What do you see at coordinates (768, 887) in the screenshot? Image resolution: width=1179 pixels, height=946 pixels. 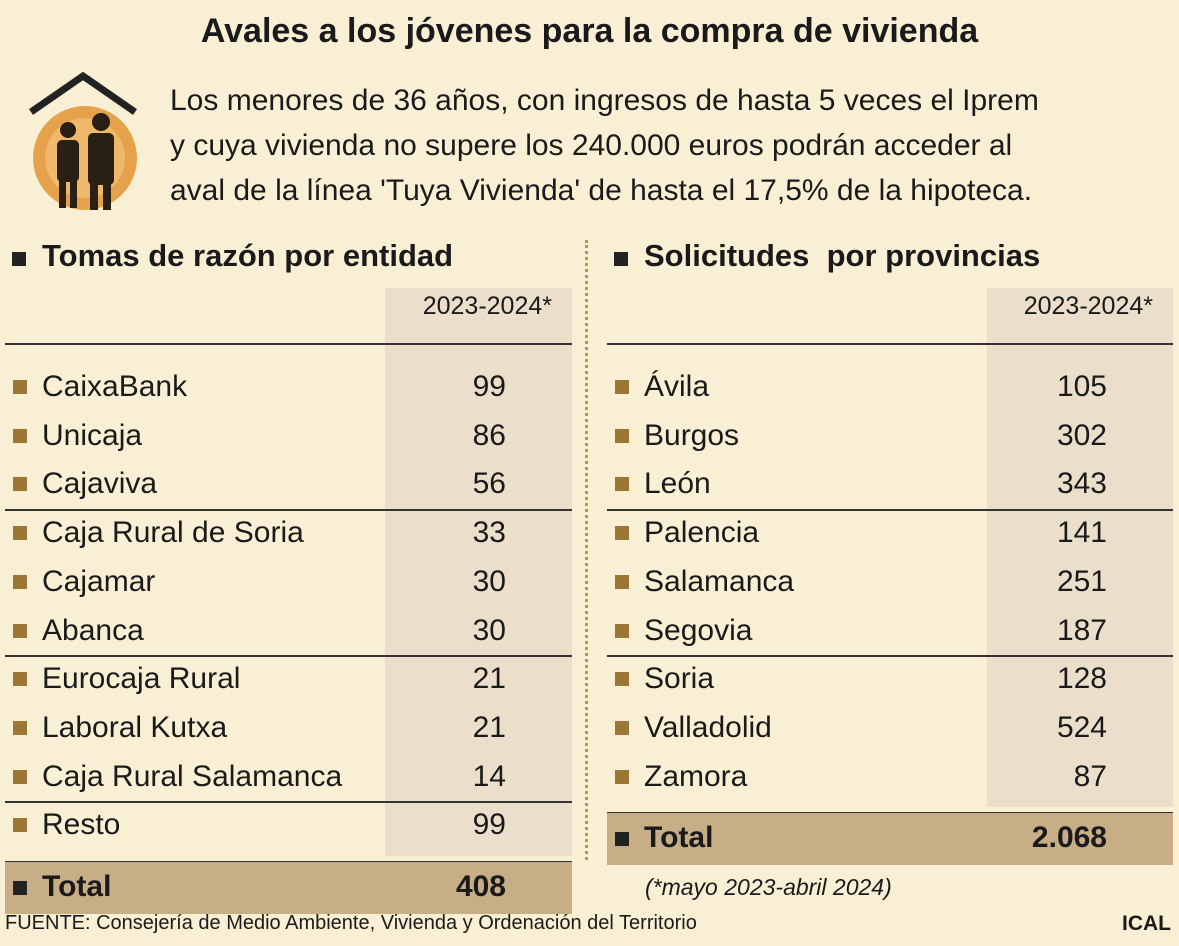 I see `note: (*mayo 2023-abril 2024)` at bounding box center [768, 887].